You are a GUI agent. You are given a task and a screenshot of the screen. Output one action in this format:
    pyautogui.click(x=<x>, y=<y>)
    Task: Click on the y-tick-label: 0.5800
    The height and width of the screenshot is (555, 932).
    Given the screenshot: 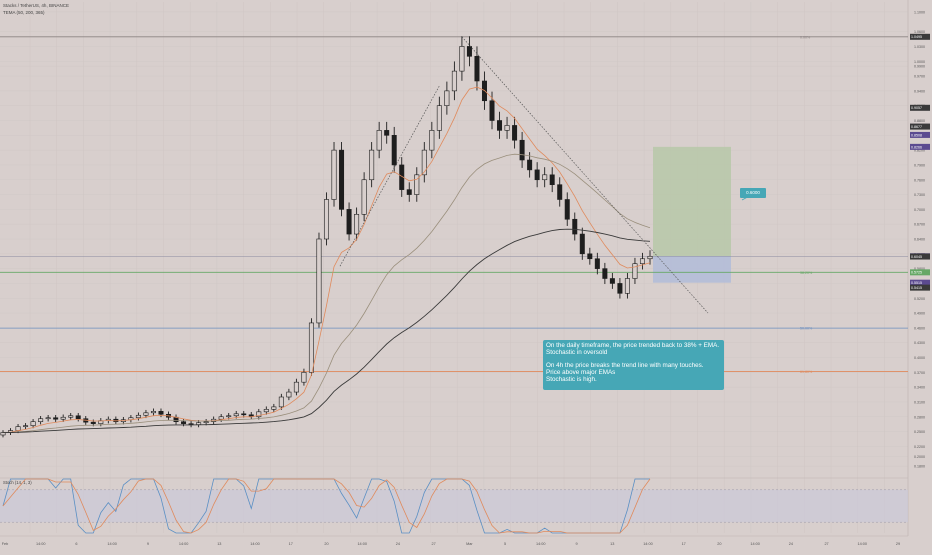 What is the action you would take?
    pyautogui.click(x=919, y=269)
    